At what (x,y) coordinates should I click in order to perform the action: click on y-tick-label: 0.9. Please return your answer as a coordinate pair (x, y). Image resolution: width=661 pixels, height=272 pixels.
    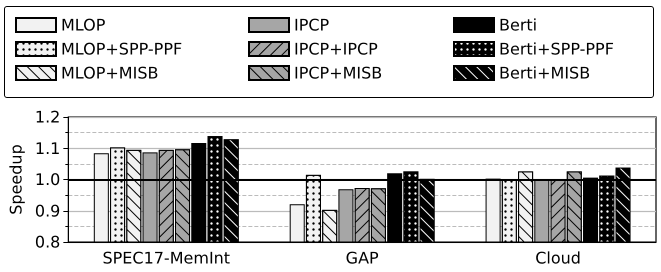
    Looking at the image, I should click on (47, 210).